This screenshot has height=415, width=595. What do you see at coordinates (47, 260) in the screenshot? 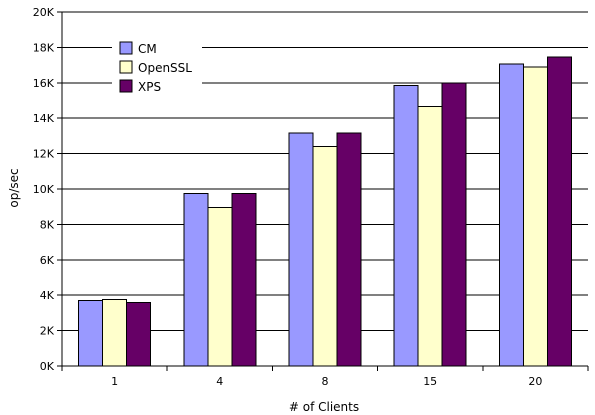
I see `y-tick-label: 6K` at bounding box center [47, 260].